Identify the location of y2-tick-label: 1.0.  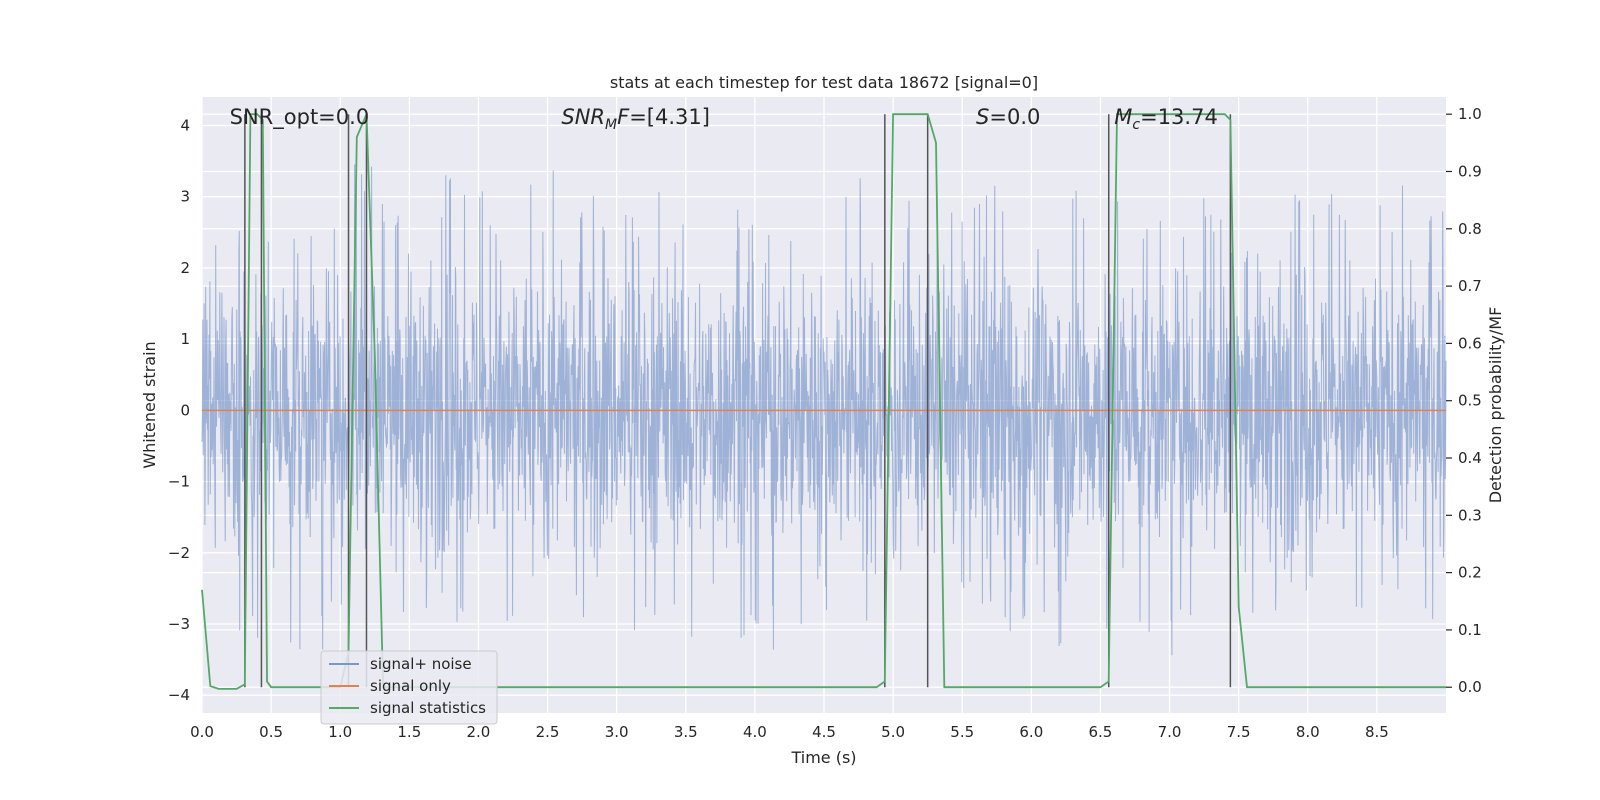
(1470, 114).